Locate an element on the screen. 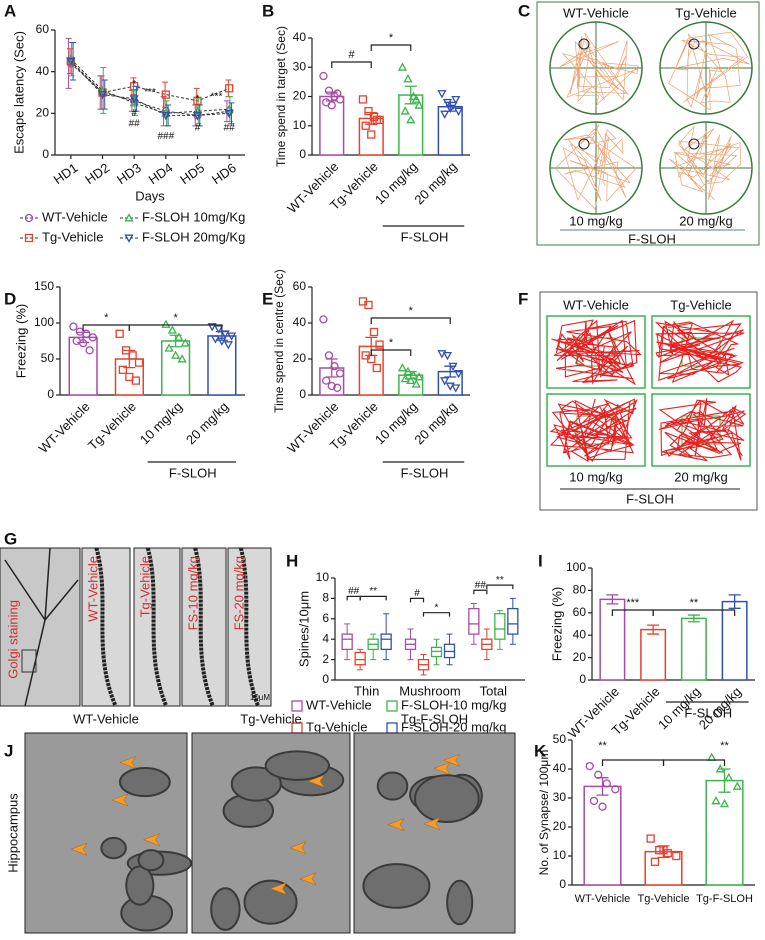 The height and width of the screenshot is (940, 765). x-tick-label: Total is located at coordinates (494, 690).